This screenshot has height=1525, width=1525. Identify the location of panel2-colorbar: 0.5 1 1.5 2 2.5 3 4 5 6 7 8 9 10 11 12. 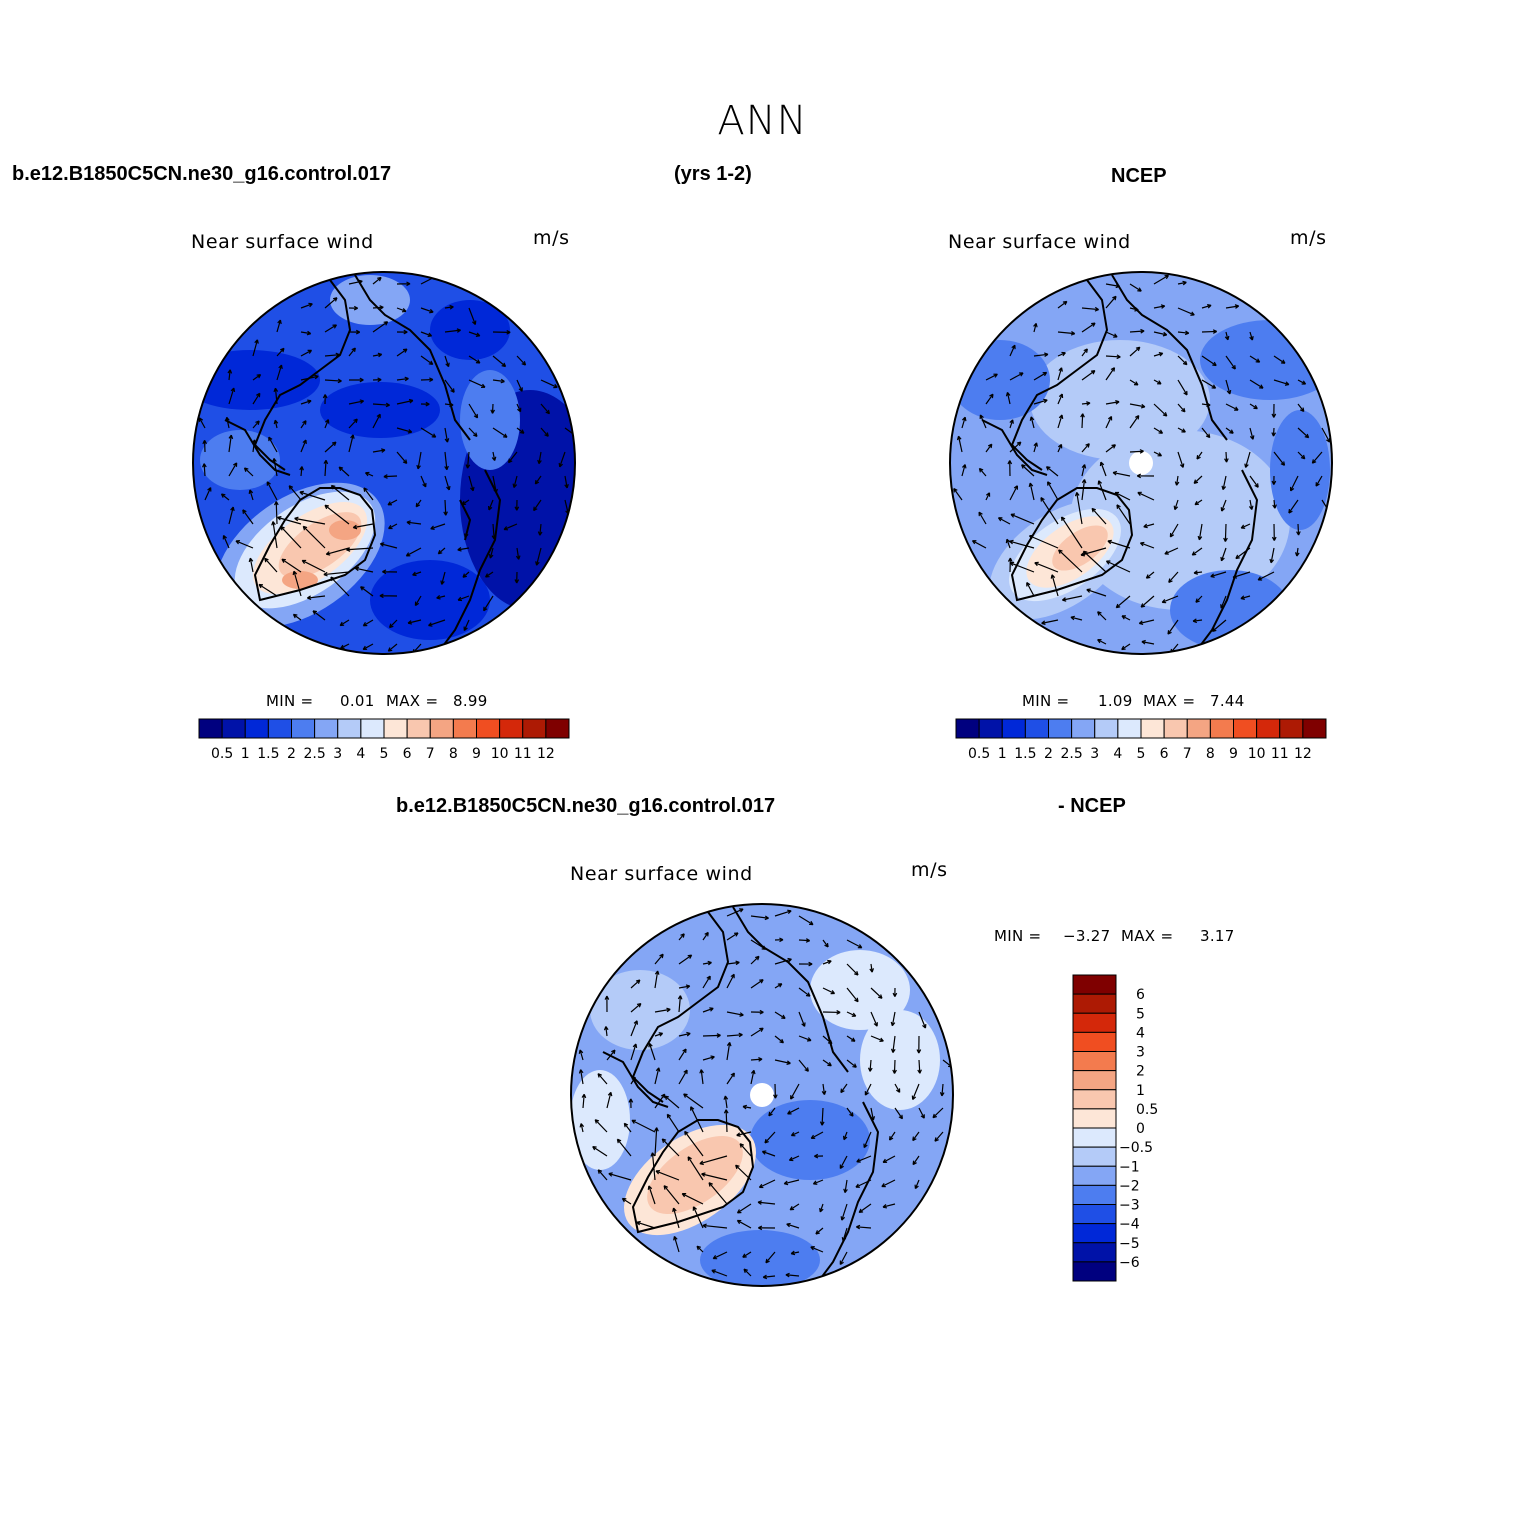
(1141, 740).